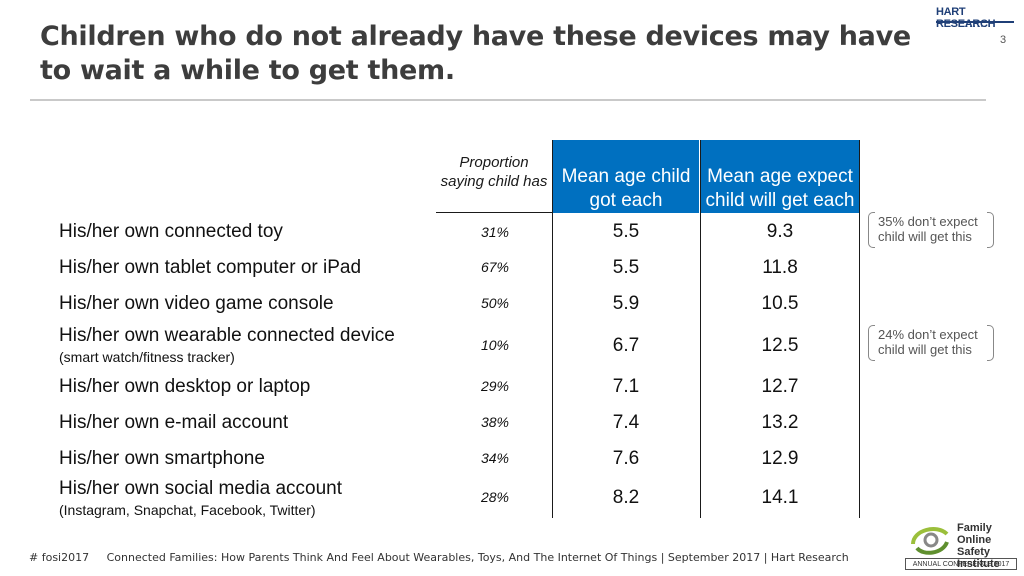  Describe the element at coordinates (210, 267) in the screenshot. I see `row-label: His/her own tablet computer or iPad` at that location.